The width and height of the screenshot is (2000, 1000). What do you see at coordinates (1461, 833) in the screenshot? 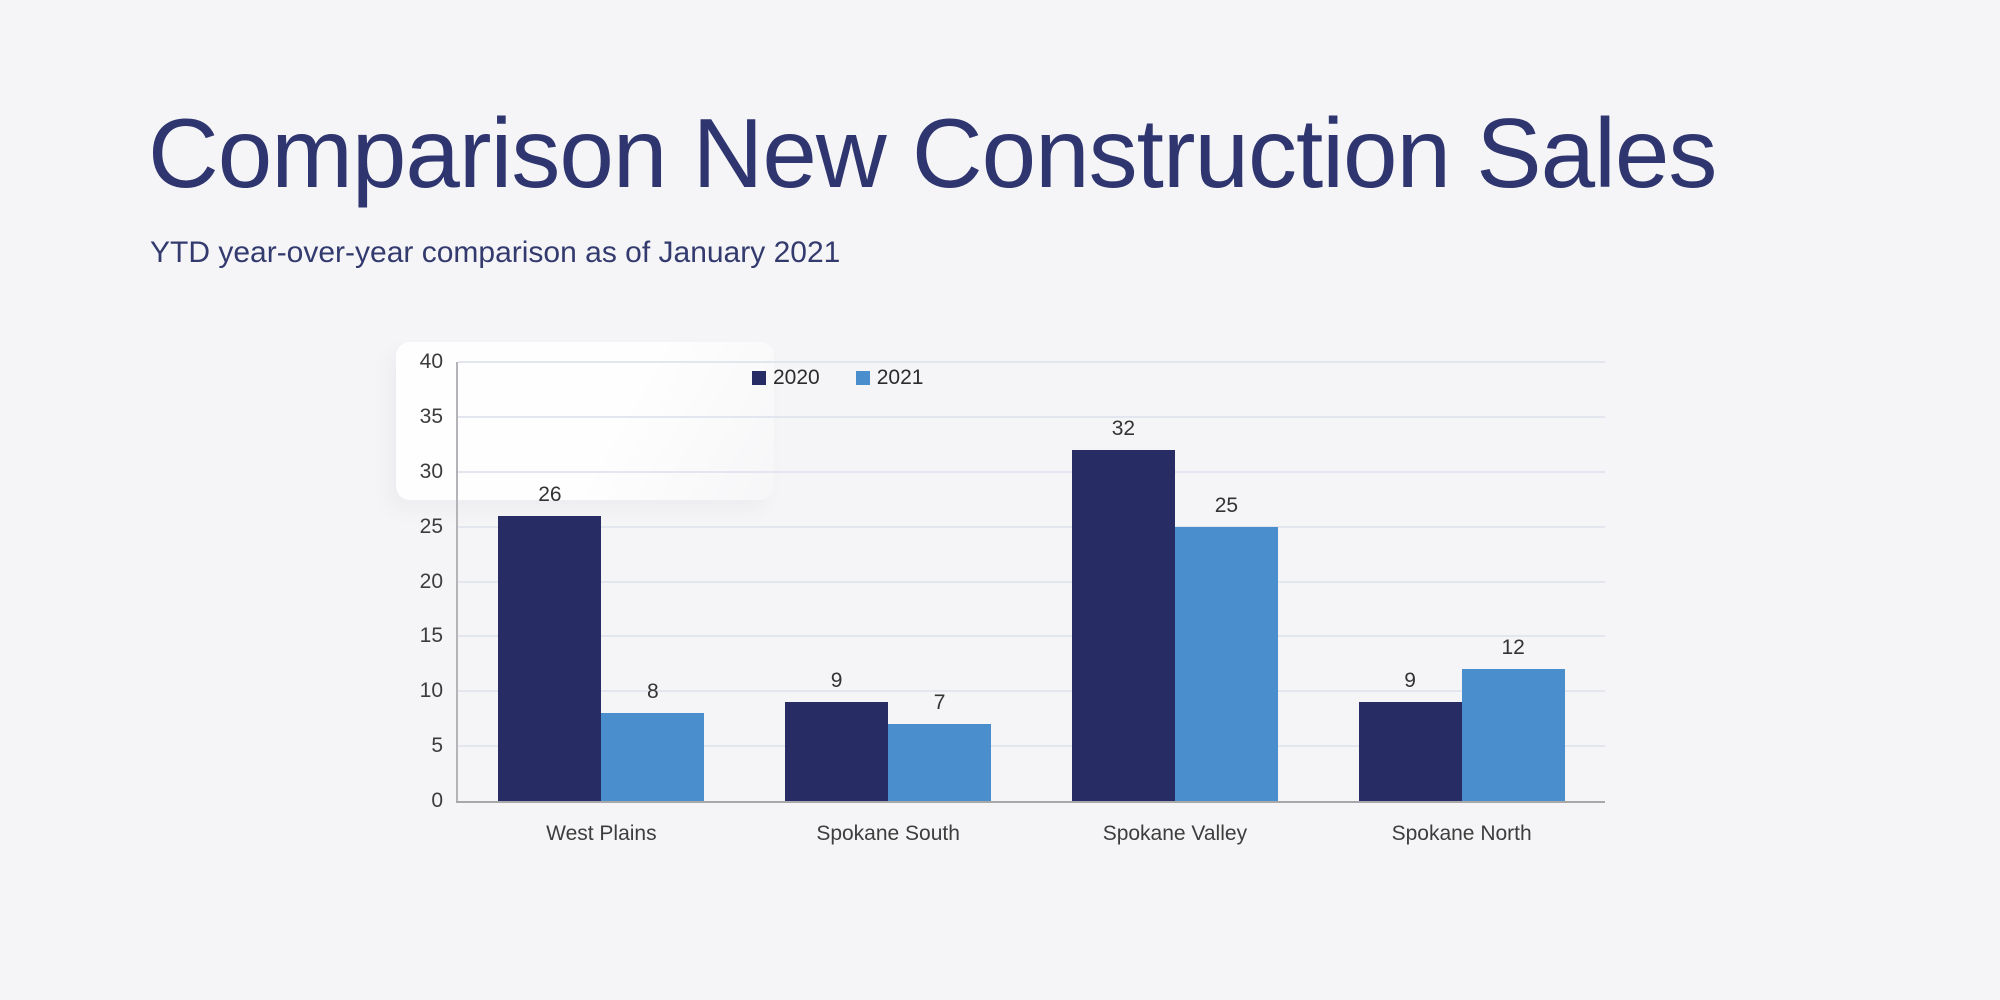
I see `category-label: Spokane North` at bounding box center [1461, 833].